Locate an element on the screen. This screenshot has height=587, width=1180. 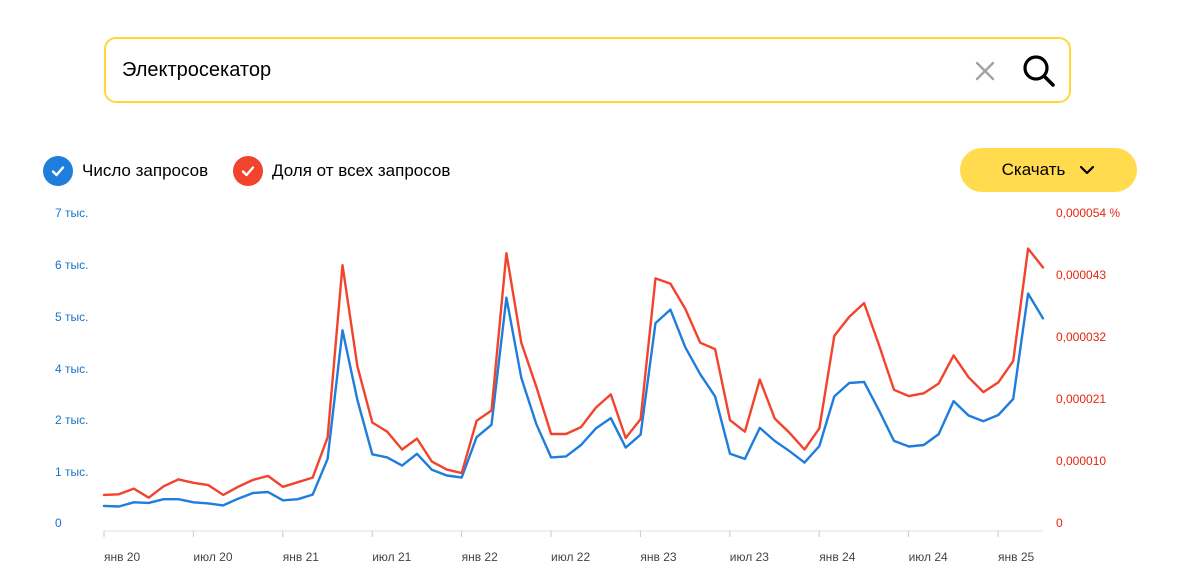
left-axis-tick: 6 тыс. is located at coordinates (71, 265).